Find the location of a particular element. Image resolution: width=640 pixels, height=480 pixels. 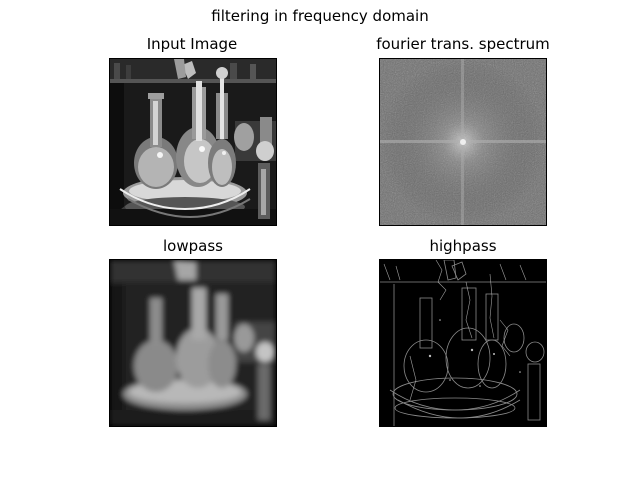

highpass-axes is located at coordinates (463, 343).